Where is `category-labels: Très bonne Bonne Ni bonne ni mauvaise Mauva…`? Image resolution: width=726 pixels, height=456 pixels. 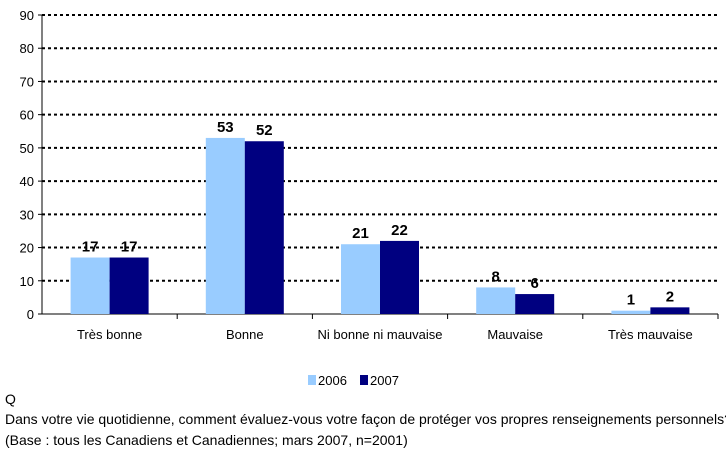
category-labels: Très bonne Bonne Ni bonne ni mauvaise Mauva… is located at coordinates (385, 334).